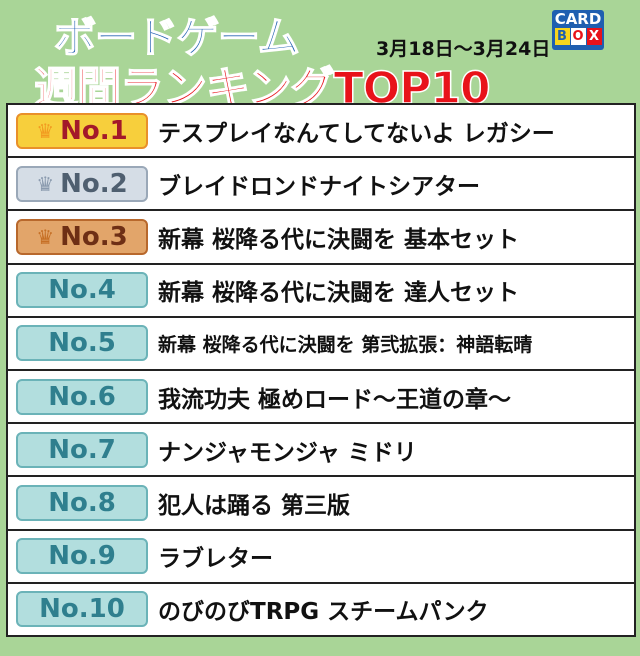  What do you see at coordinates (215, 559) in the screenshot?
I see `game-title: ラブレター` at bounding box center [215, 559].